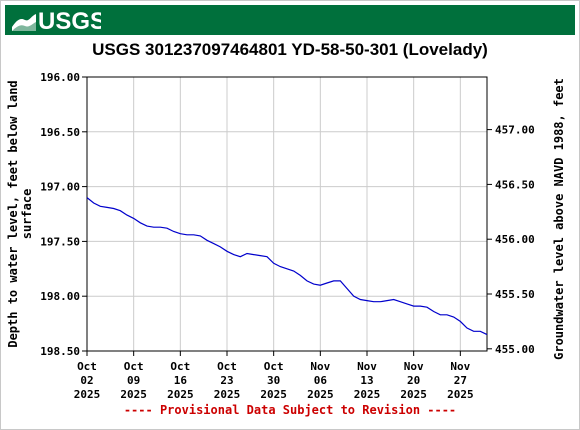  What do you see at coordinates (460, 380) in the screenshot?
I see `x-tick-label-day: 27` at bounding box center [460, 380].